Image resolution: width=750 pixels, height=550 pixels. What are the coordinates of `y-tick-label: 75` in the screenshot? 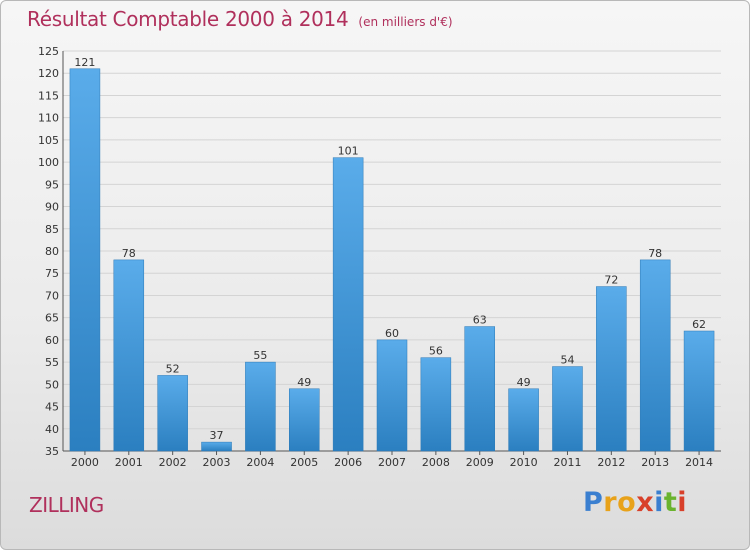 It's located at (52, 273).